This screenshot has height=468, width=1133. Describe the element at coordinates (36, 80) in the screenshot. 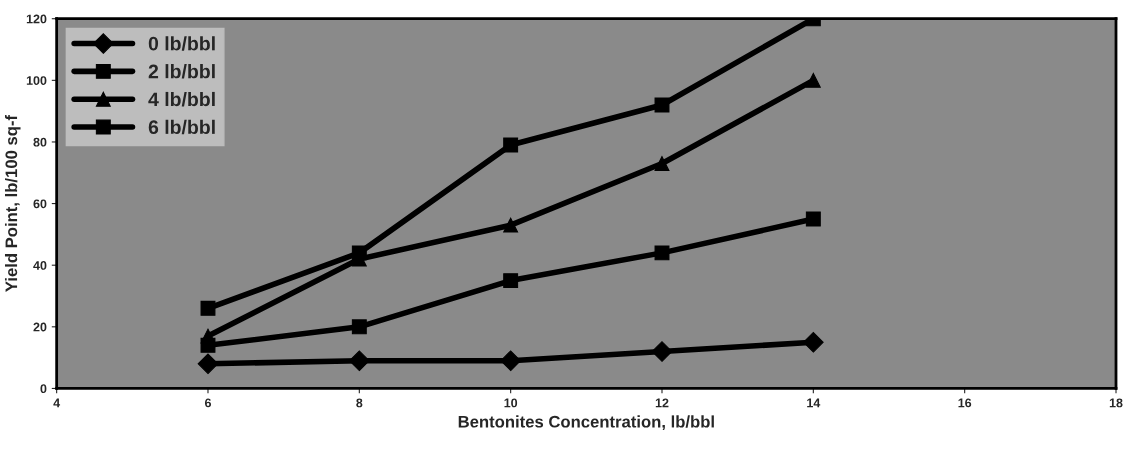

I see `y-tick-label: 100` at that location.